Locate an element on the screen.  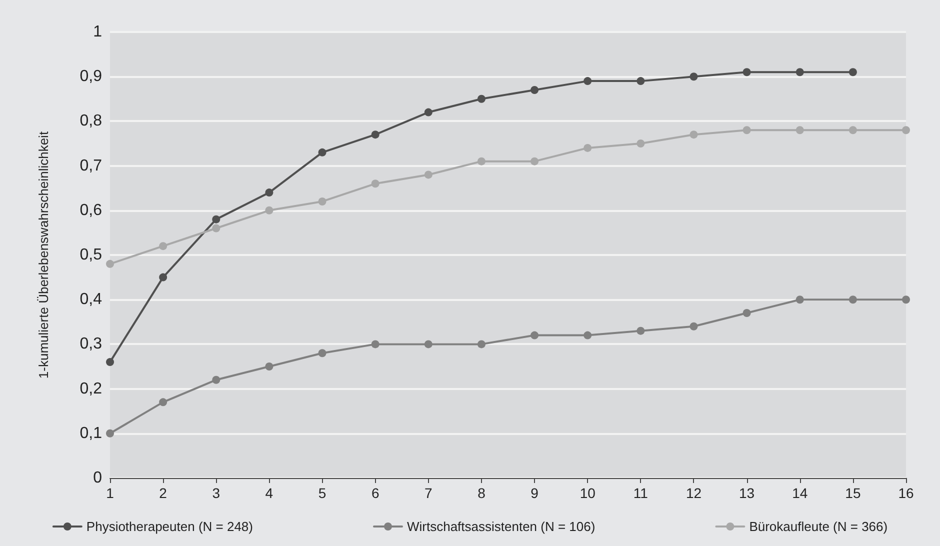
y-tick-label: 1 is located at coordinates (97, 32).